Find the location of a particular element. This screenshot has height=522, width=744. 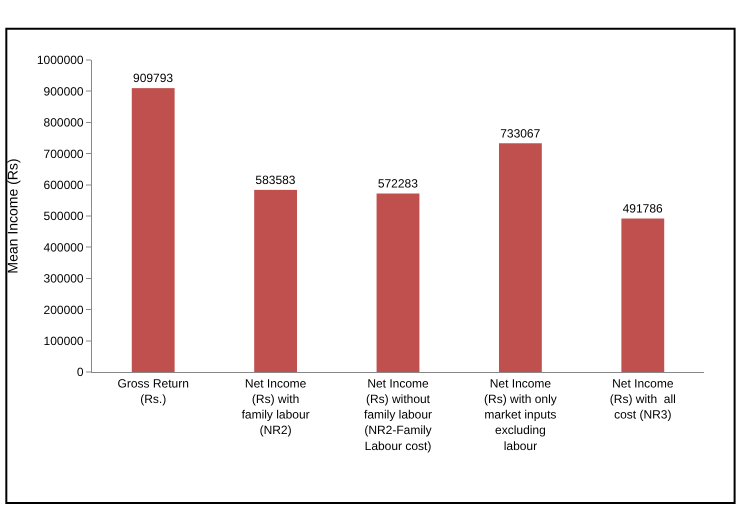

y-tick-label: 300000 is located at coordinates (64, 279).